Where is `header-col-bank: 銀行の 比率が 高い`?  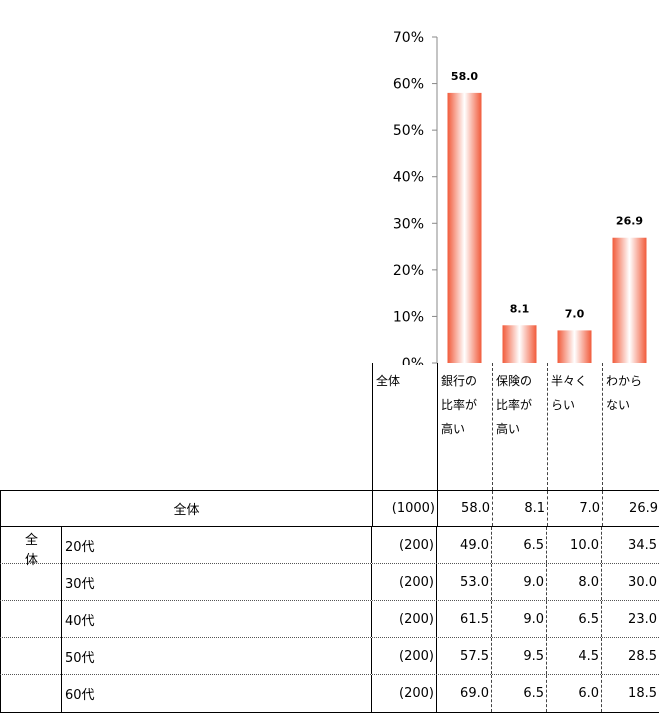 header-col-bank: 銀行の 比率が 高い is located at coordinates (465, 426).